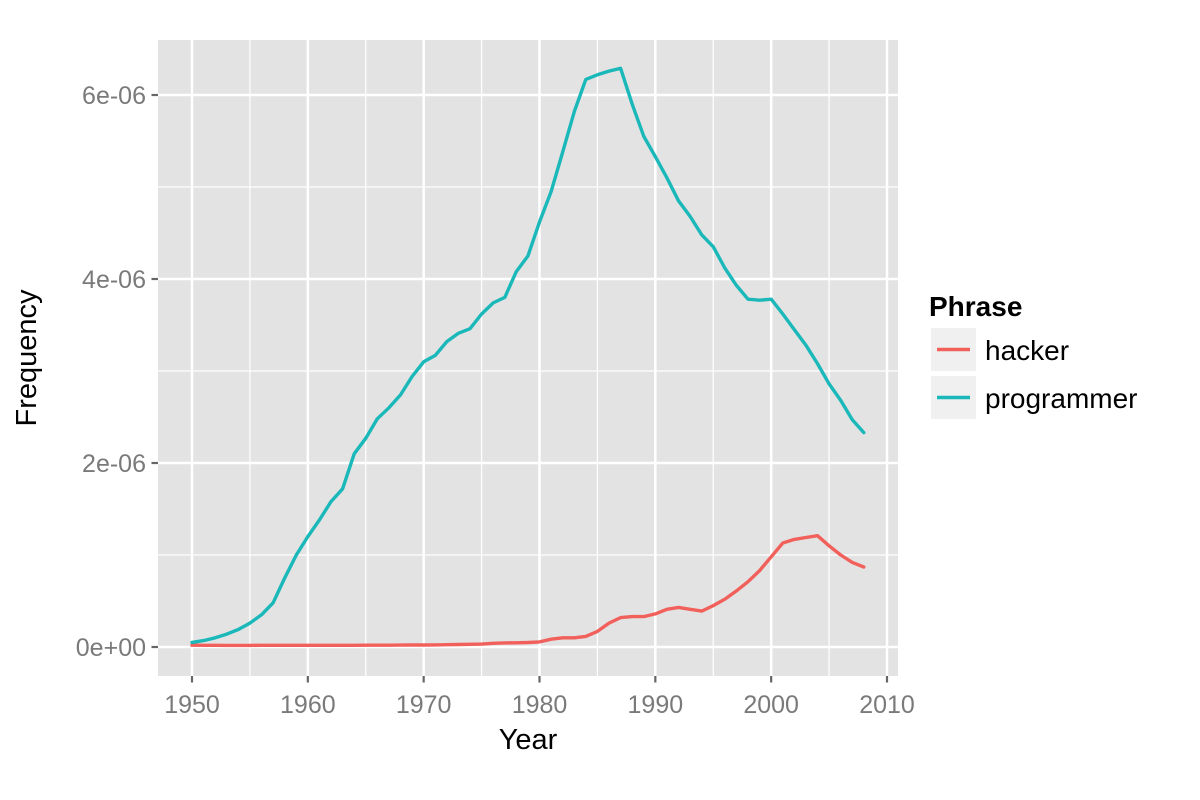 This screenshot has height=800, width=1200. I want to click on legend-entry-hacker: hacker, so click(1000, 349).